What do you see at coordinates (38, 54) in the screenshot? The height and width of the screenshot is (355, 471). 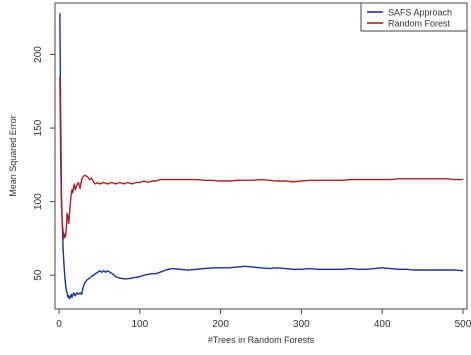 I see `y-tick-label: 200` at bounding box center [38, 54].